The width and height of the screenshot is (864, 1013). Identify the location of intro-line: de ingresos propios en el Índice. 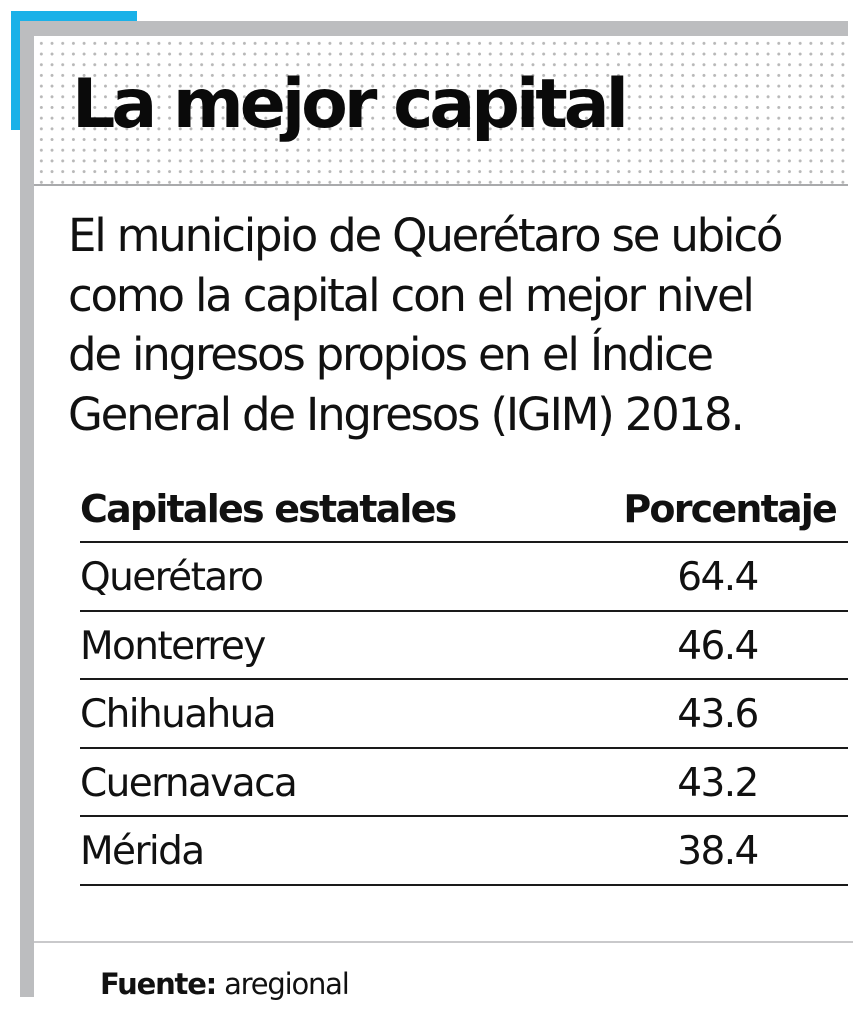
(391, 354).